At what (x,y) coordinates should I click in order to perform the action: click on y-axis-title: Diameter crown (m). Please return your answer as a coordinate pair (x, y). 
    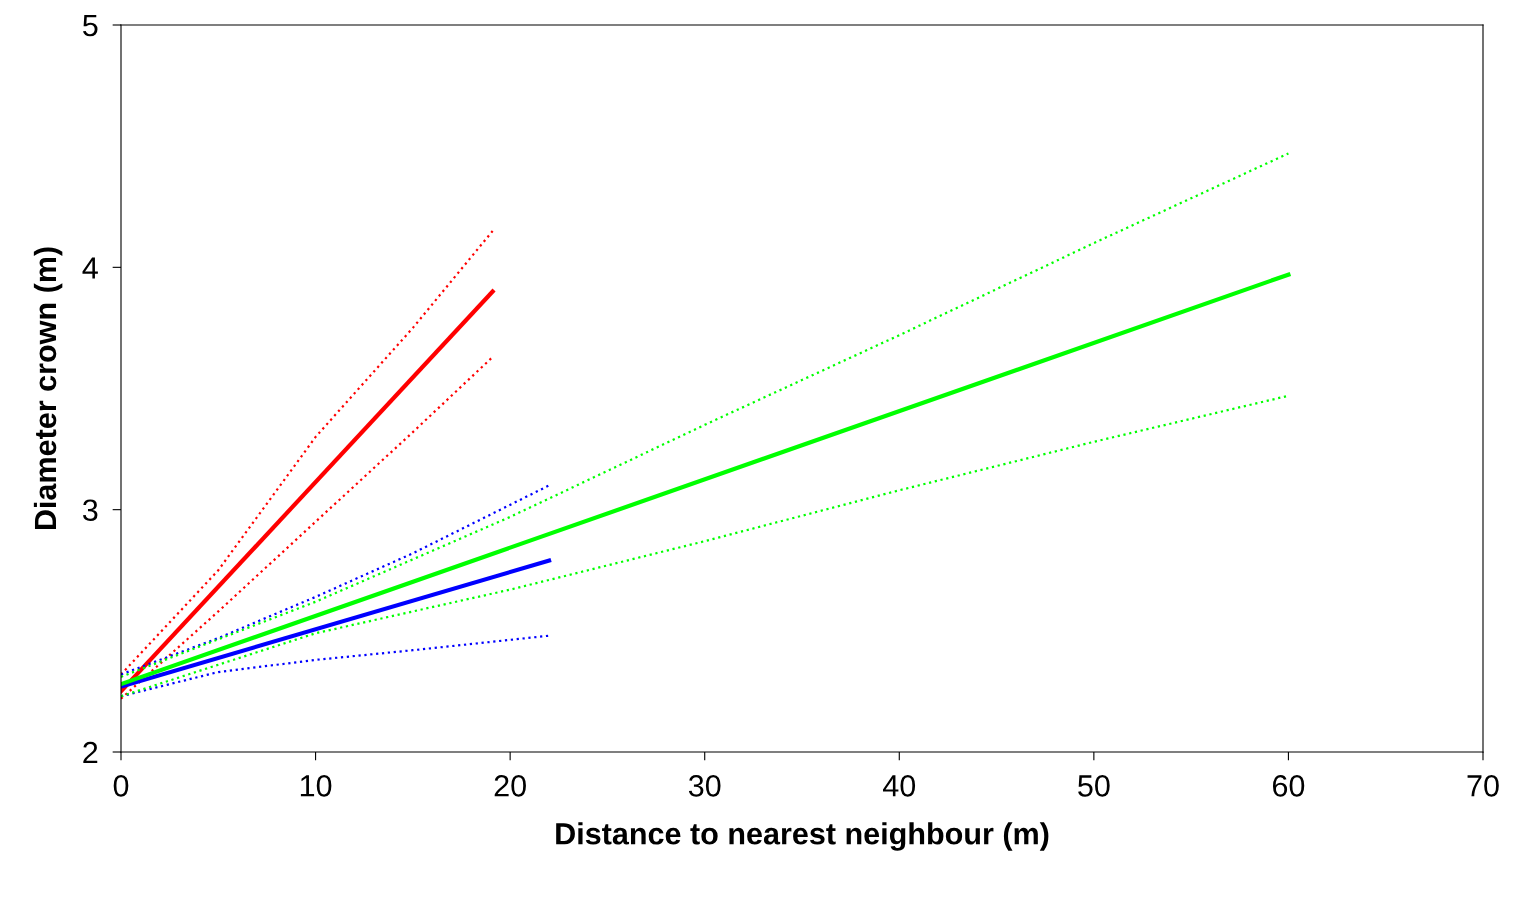
    Looking at the image, I should click on (48, 388).